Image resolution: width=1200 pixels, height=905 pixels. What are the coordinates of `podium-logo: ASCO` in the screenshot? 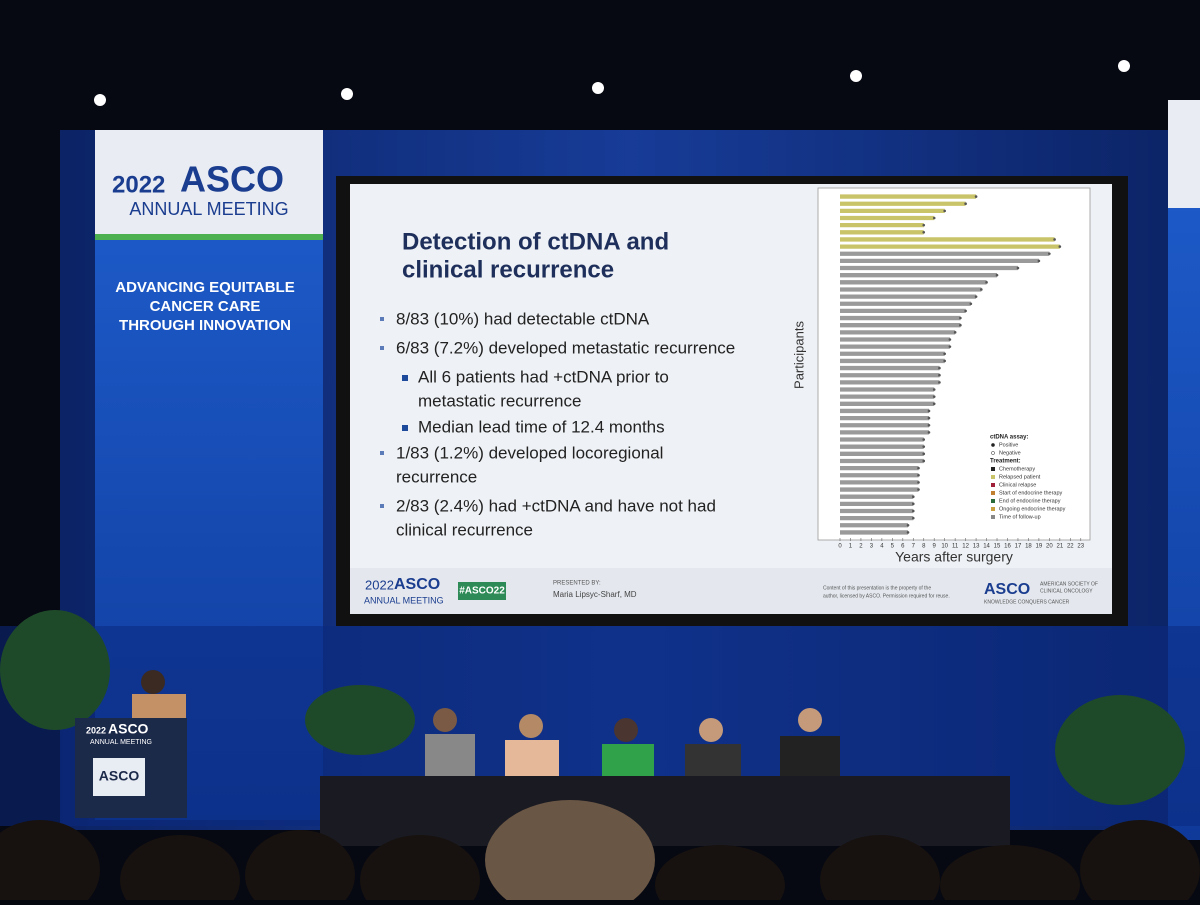 It's located at (119, 776).